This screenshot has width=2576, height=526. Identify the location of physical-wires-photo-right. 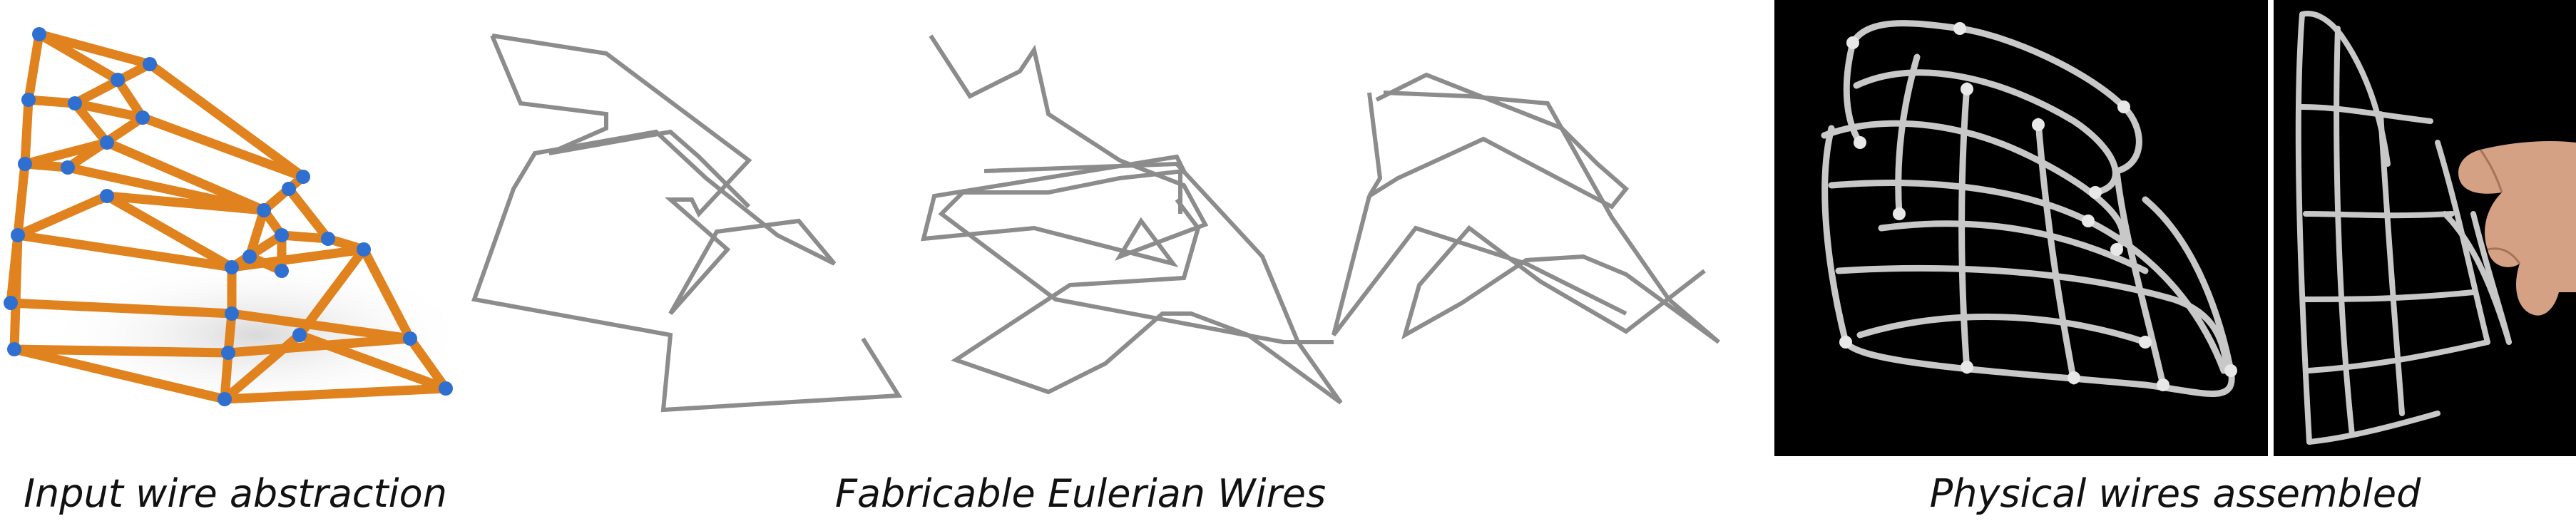
(2425, 228).